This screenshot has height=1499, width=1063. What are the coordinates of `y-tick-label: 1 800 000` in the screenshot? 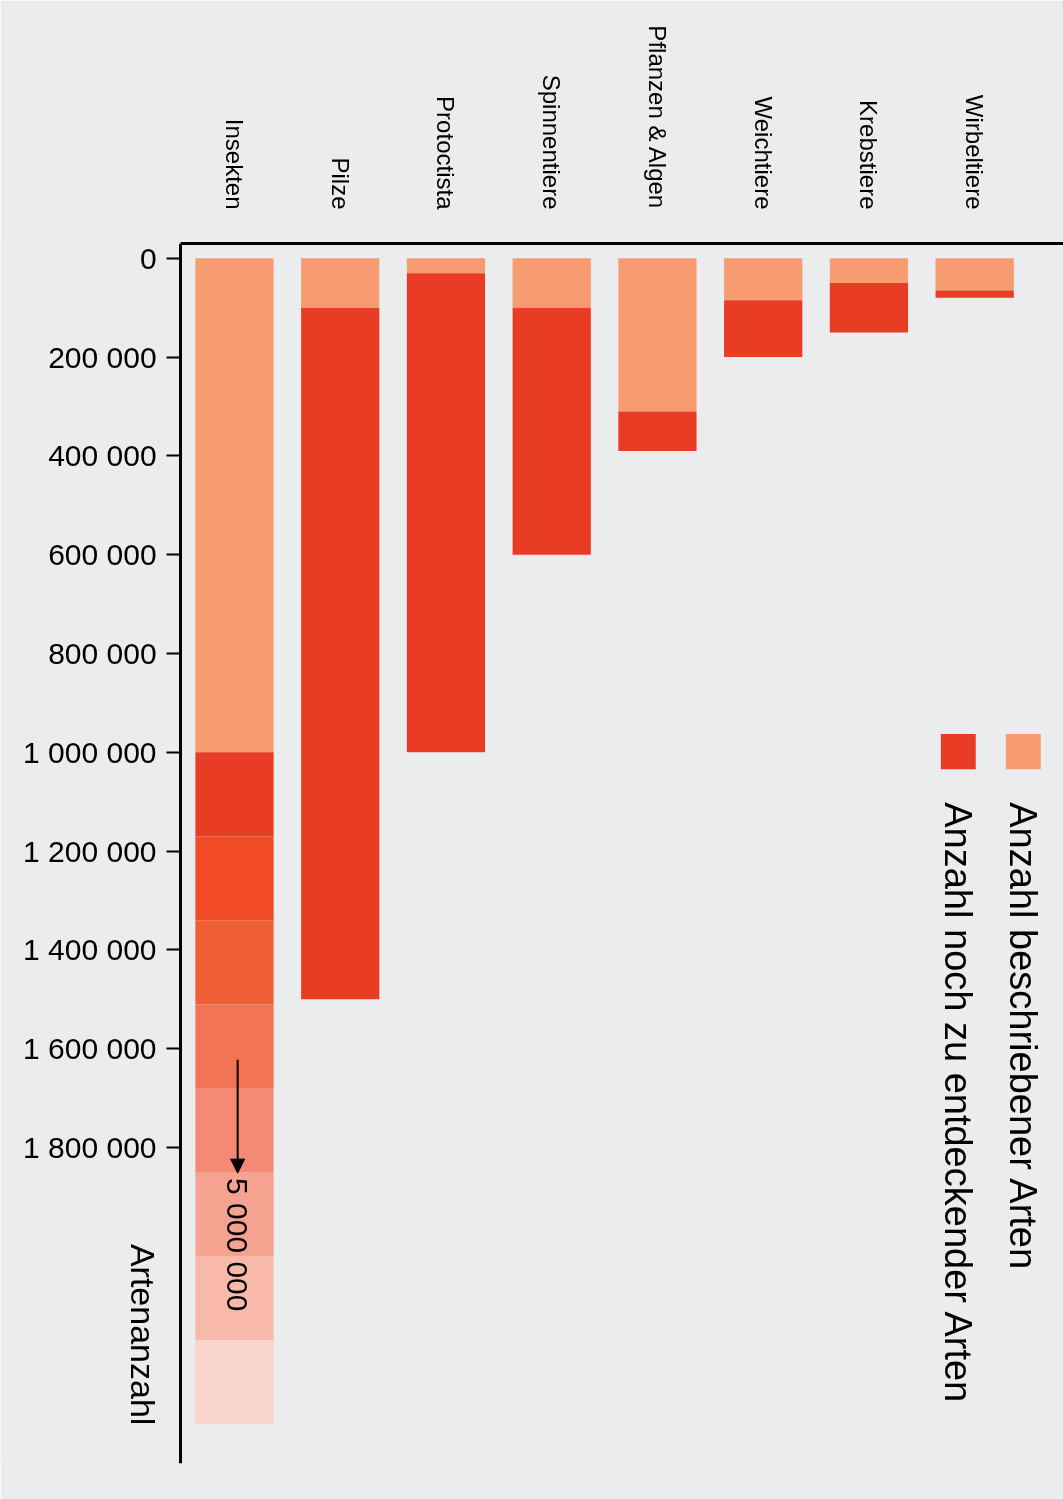 It's located at (90, 1147).